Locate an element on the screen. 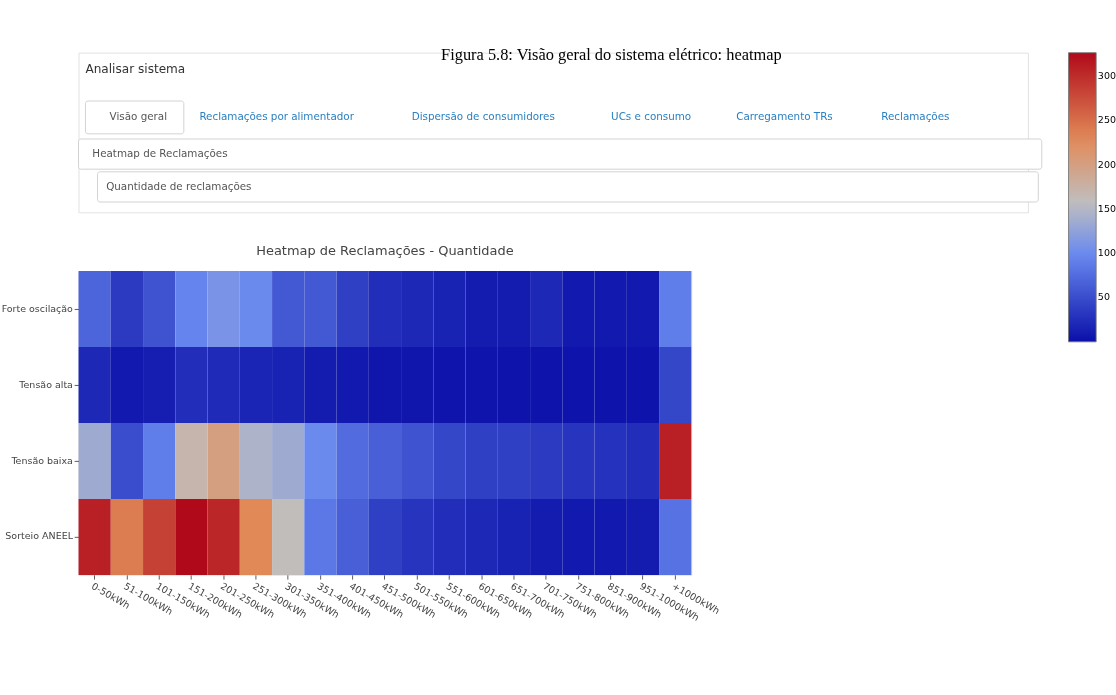 This screenshot has height=695, width=1116. y-tick-label: Sorteio ANEEL is located at coordinates (39, 536).